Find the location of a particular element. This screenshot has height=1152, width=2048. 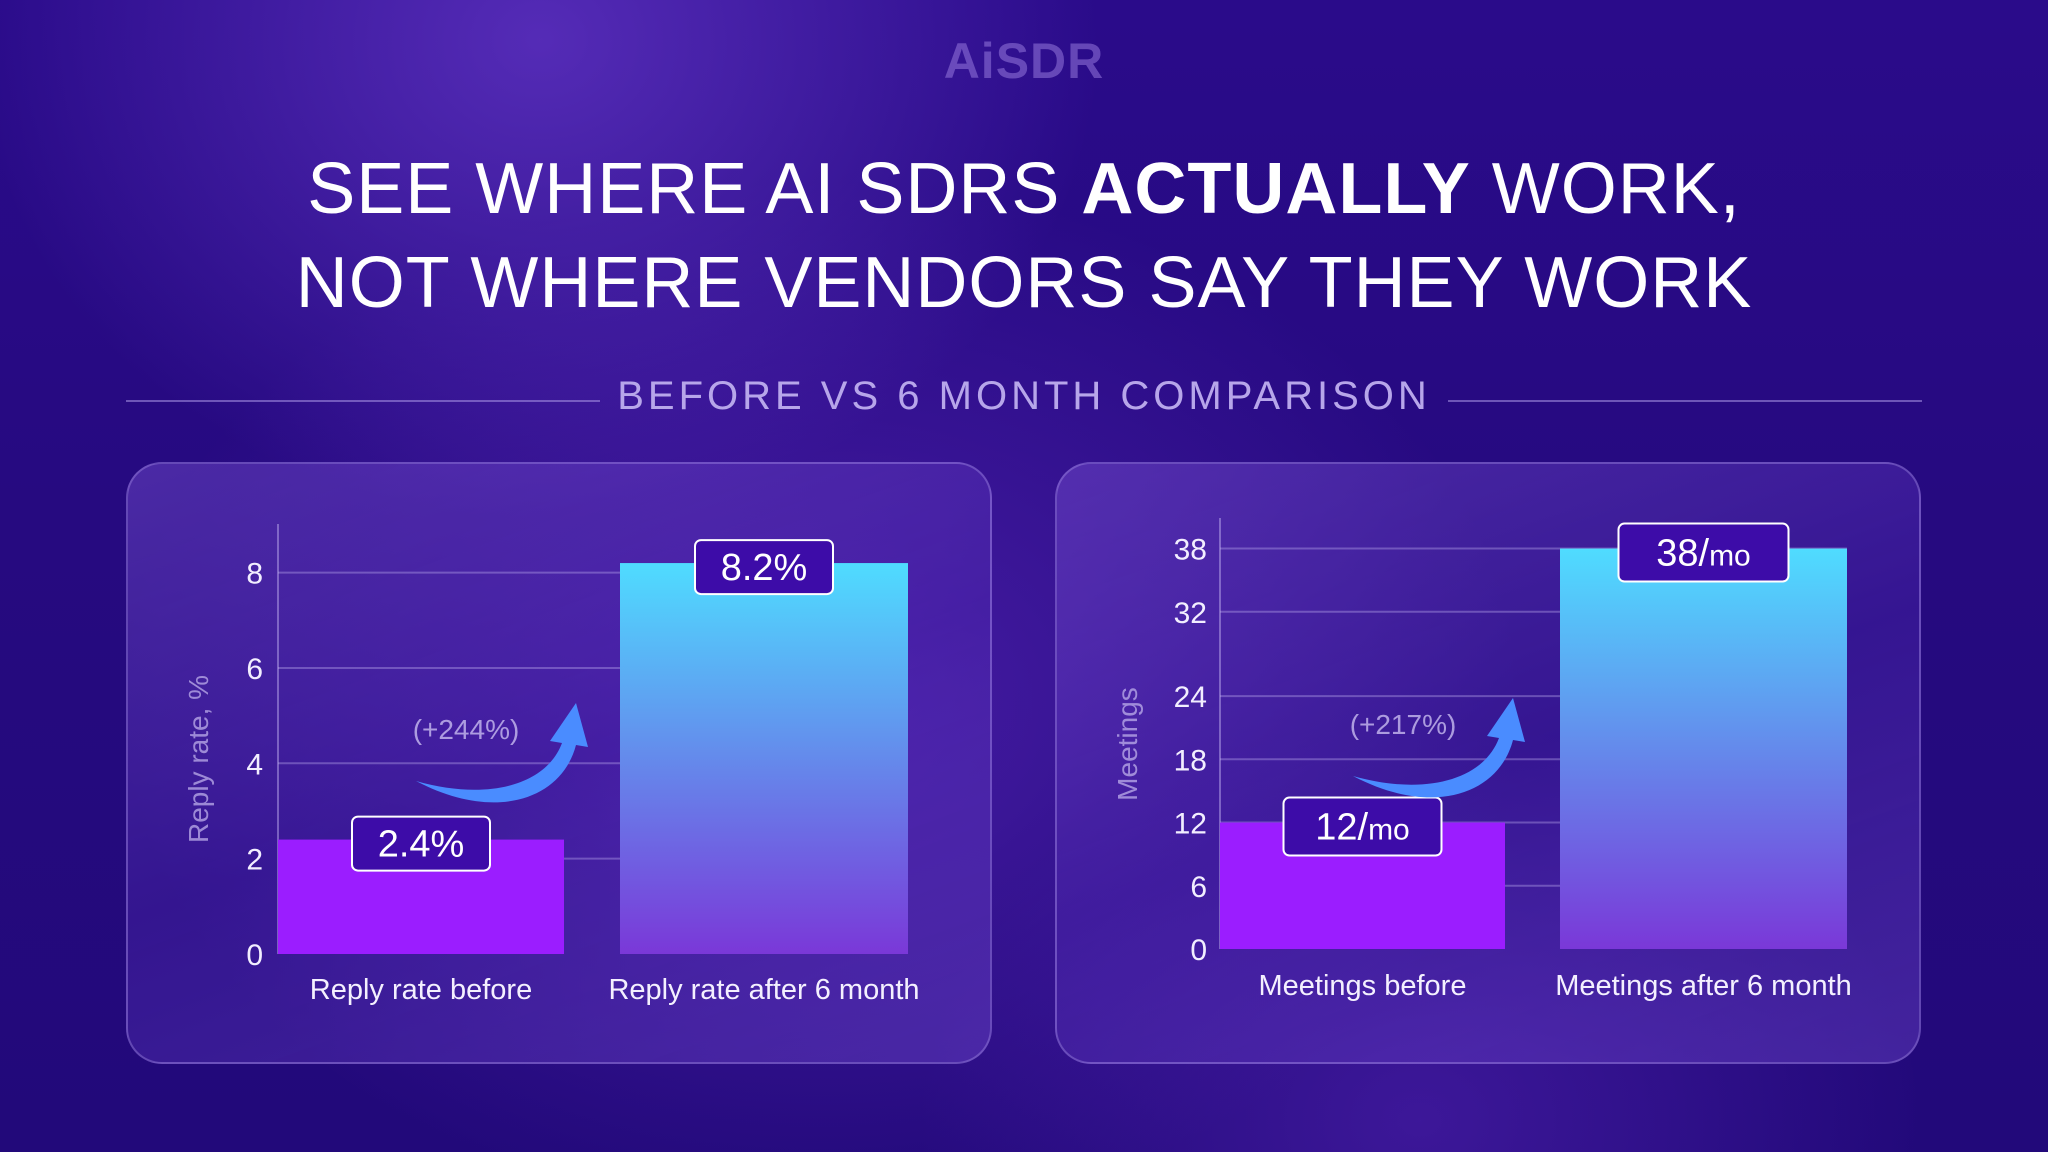

divider-right is located at coordinates (1685, 401).